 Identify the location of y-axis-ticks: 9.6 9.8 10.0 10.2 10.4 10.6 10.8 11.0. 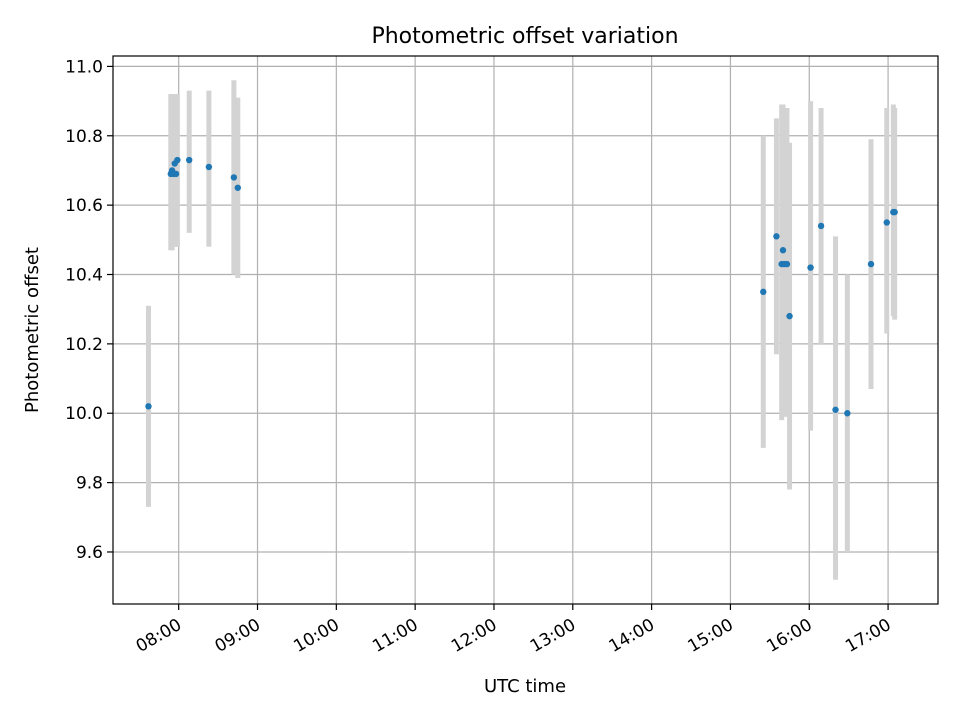
(89, 310).